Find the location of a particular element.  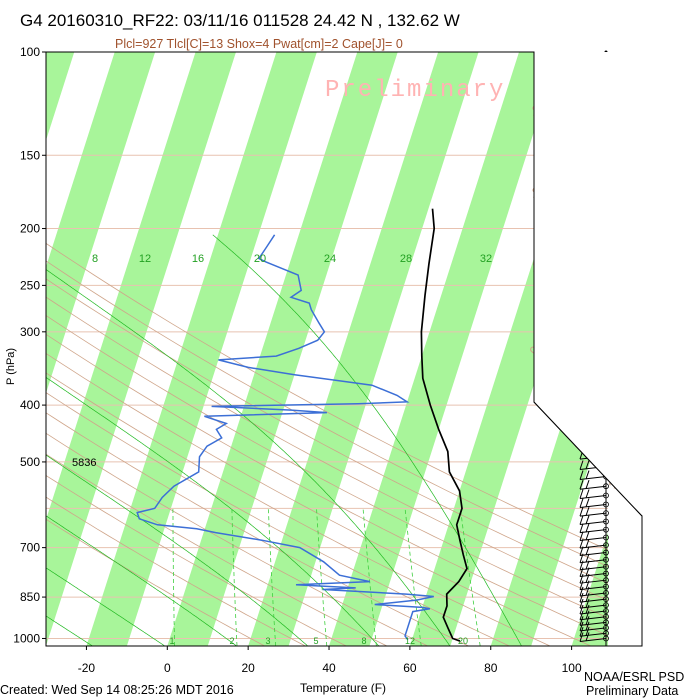

preliminary-note: Preliminary Data is located at coordinates (632, 691).